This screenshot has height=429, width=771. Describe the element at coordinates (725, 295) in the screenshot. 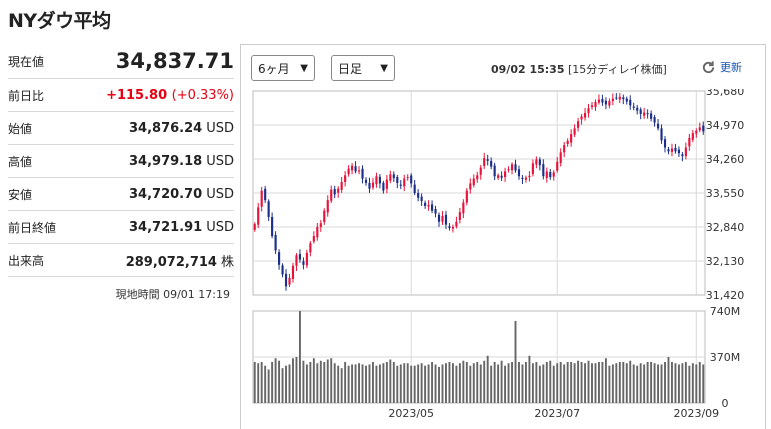

I see `price-tick-label: 31,420` at that location.